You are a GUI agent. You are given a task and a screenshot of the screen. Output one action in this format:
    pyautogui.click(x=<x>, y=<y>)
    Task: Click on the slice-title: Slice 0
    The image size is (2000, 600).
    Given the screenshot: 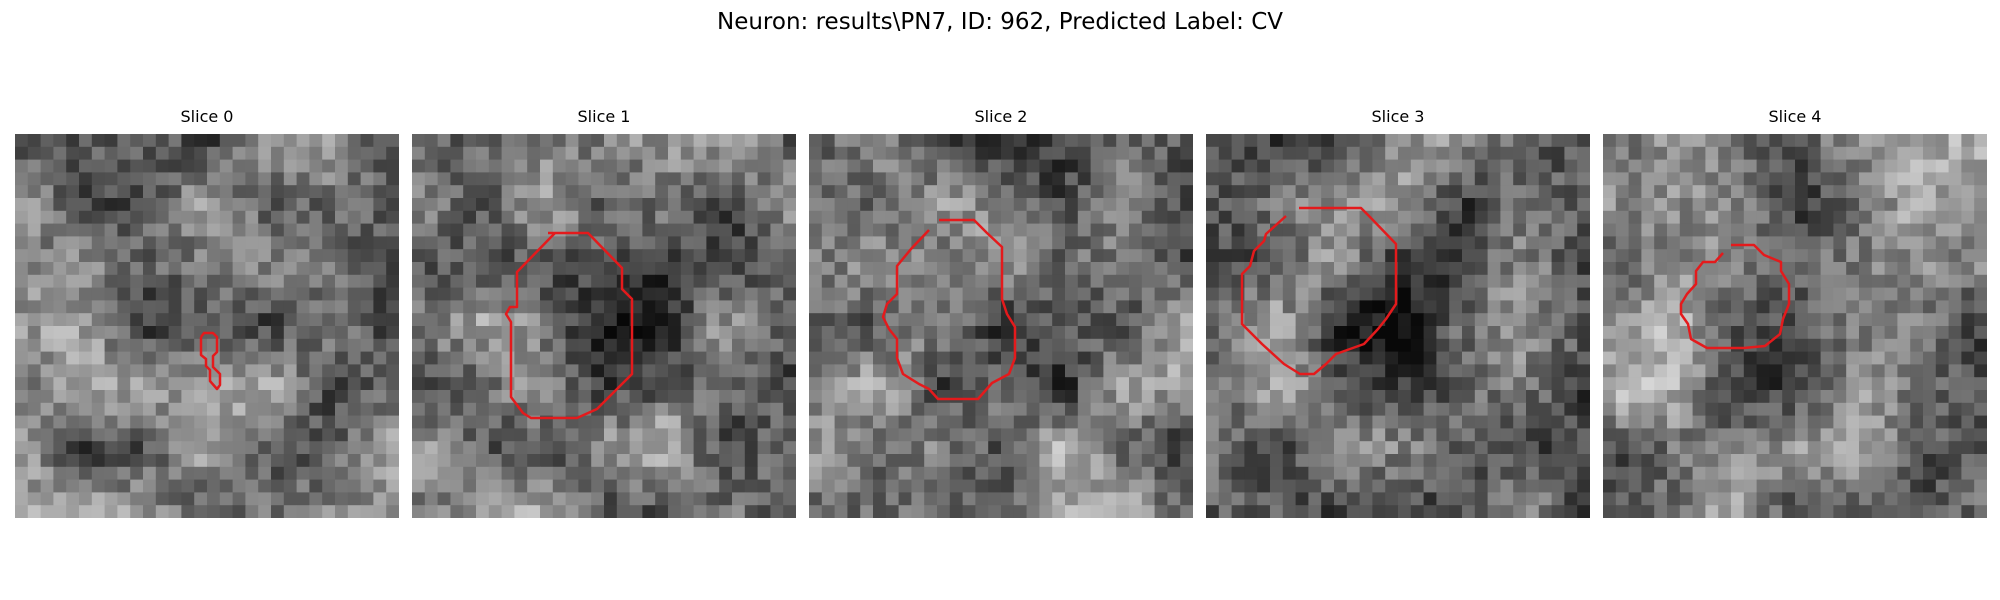 What is the action you would take?
    pyautogui.click(x=207, y=116)
    